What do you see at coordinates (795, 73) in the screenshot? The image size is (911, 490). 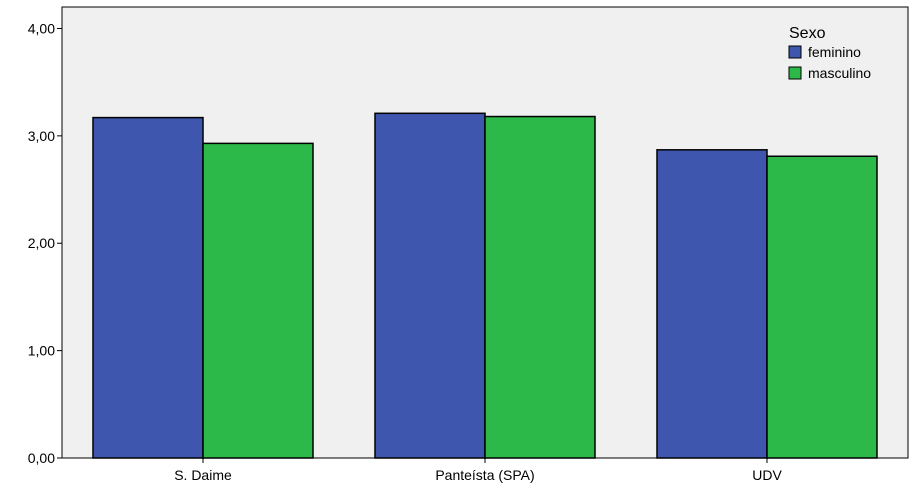 I see `legend-swatch-masculino` at bounding box center [795, 73].